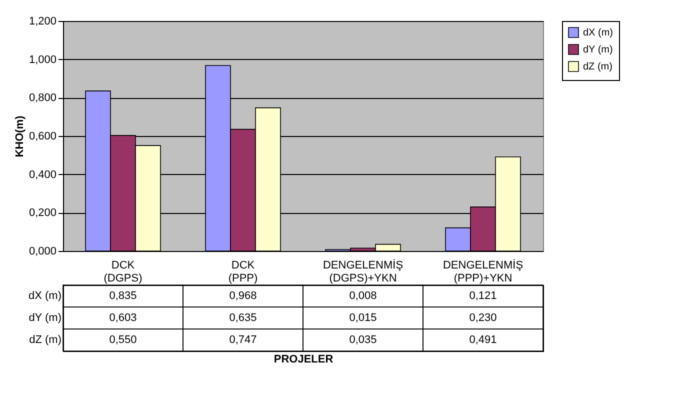 Image resolution: width=695 pixels, height=419 pixels. Describe the element at coordinates (45, 318) in the screenshot. I see `text: dY (m)` at that location.